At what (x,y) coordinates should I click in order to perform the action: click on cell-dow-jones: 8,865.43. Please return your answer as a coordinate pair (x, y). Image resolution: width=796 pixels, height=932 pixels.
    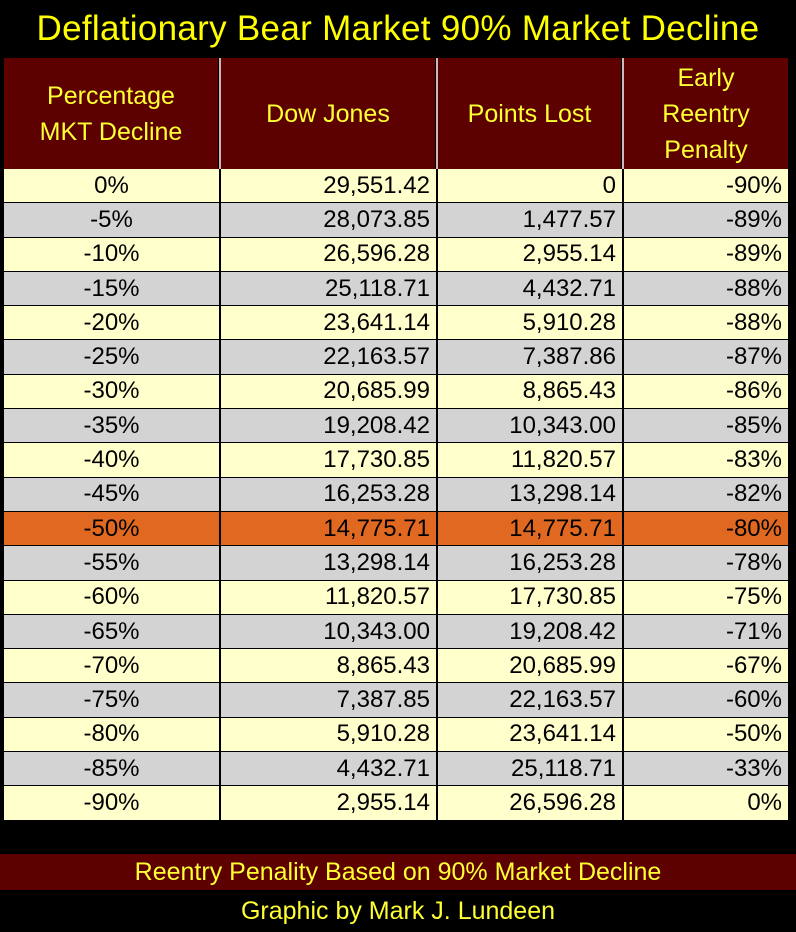
    Looking at the image, I should click on (329, 666).